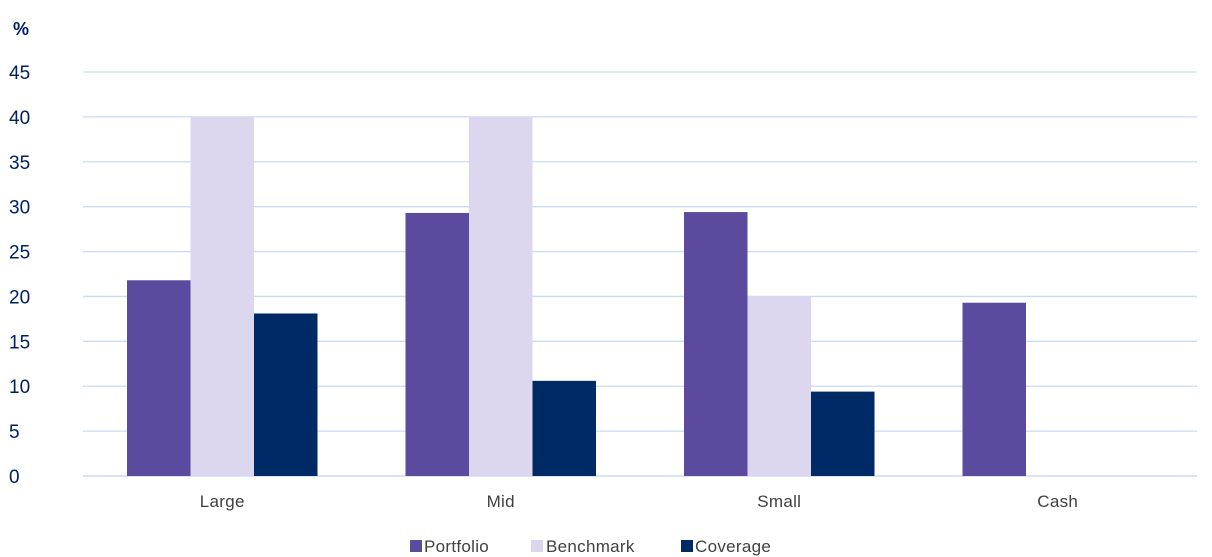  Describe the element at coordinates (564, 428) in the screenshot. I see `bar-coverage-mid` at that location.